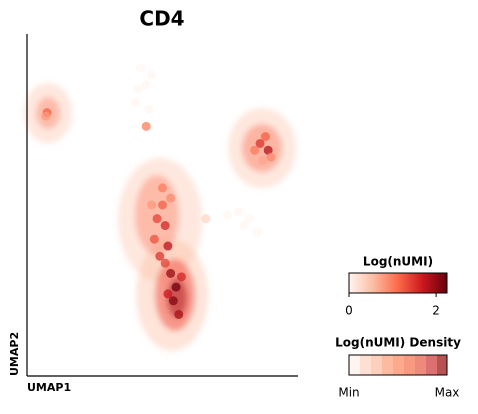 Image resolution: width=478 pixels, height=414 pixels. Describe the element at coordinates (49, 387) in the screenshot. I see `x-axis-label: UMAP1` at that location.